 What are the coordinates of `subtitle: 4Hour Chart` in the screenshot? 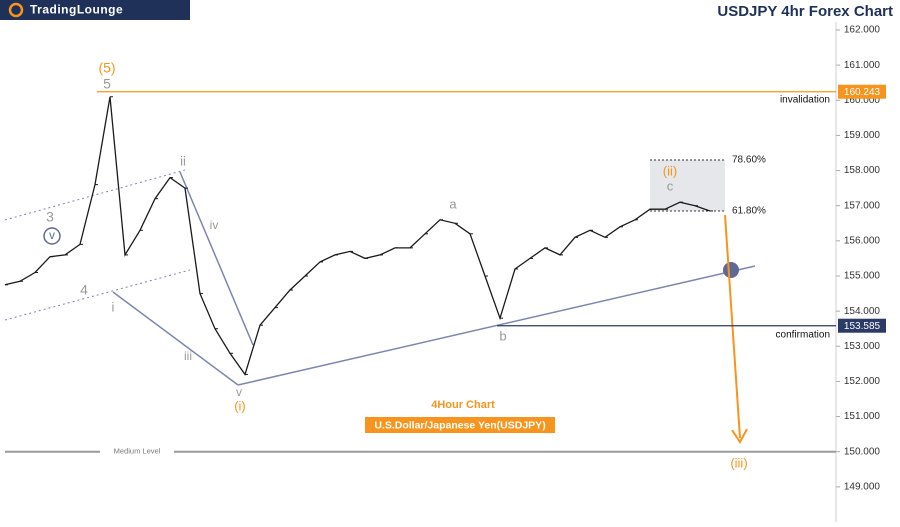 It's located at (463, 405).